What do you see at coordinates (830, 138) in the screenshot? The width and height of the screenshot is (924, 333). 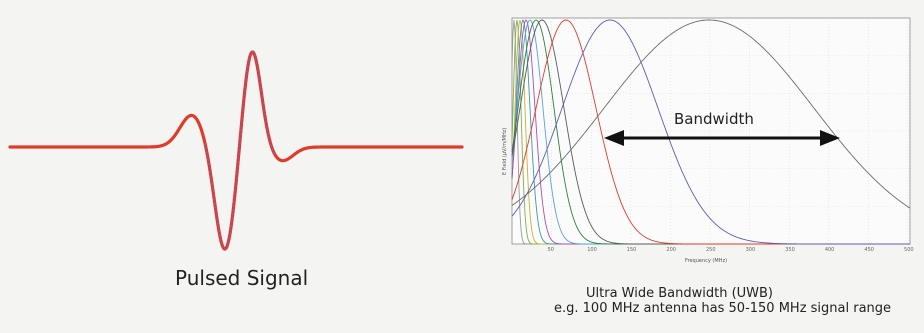 I see `bandwidth-arrow-head-right` at bounding box center [830, 138].